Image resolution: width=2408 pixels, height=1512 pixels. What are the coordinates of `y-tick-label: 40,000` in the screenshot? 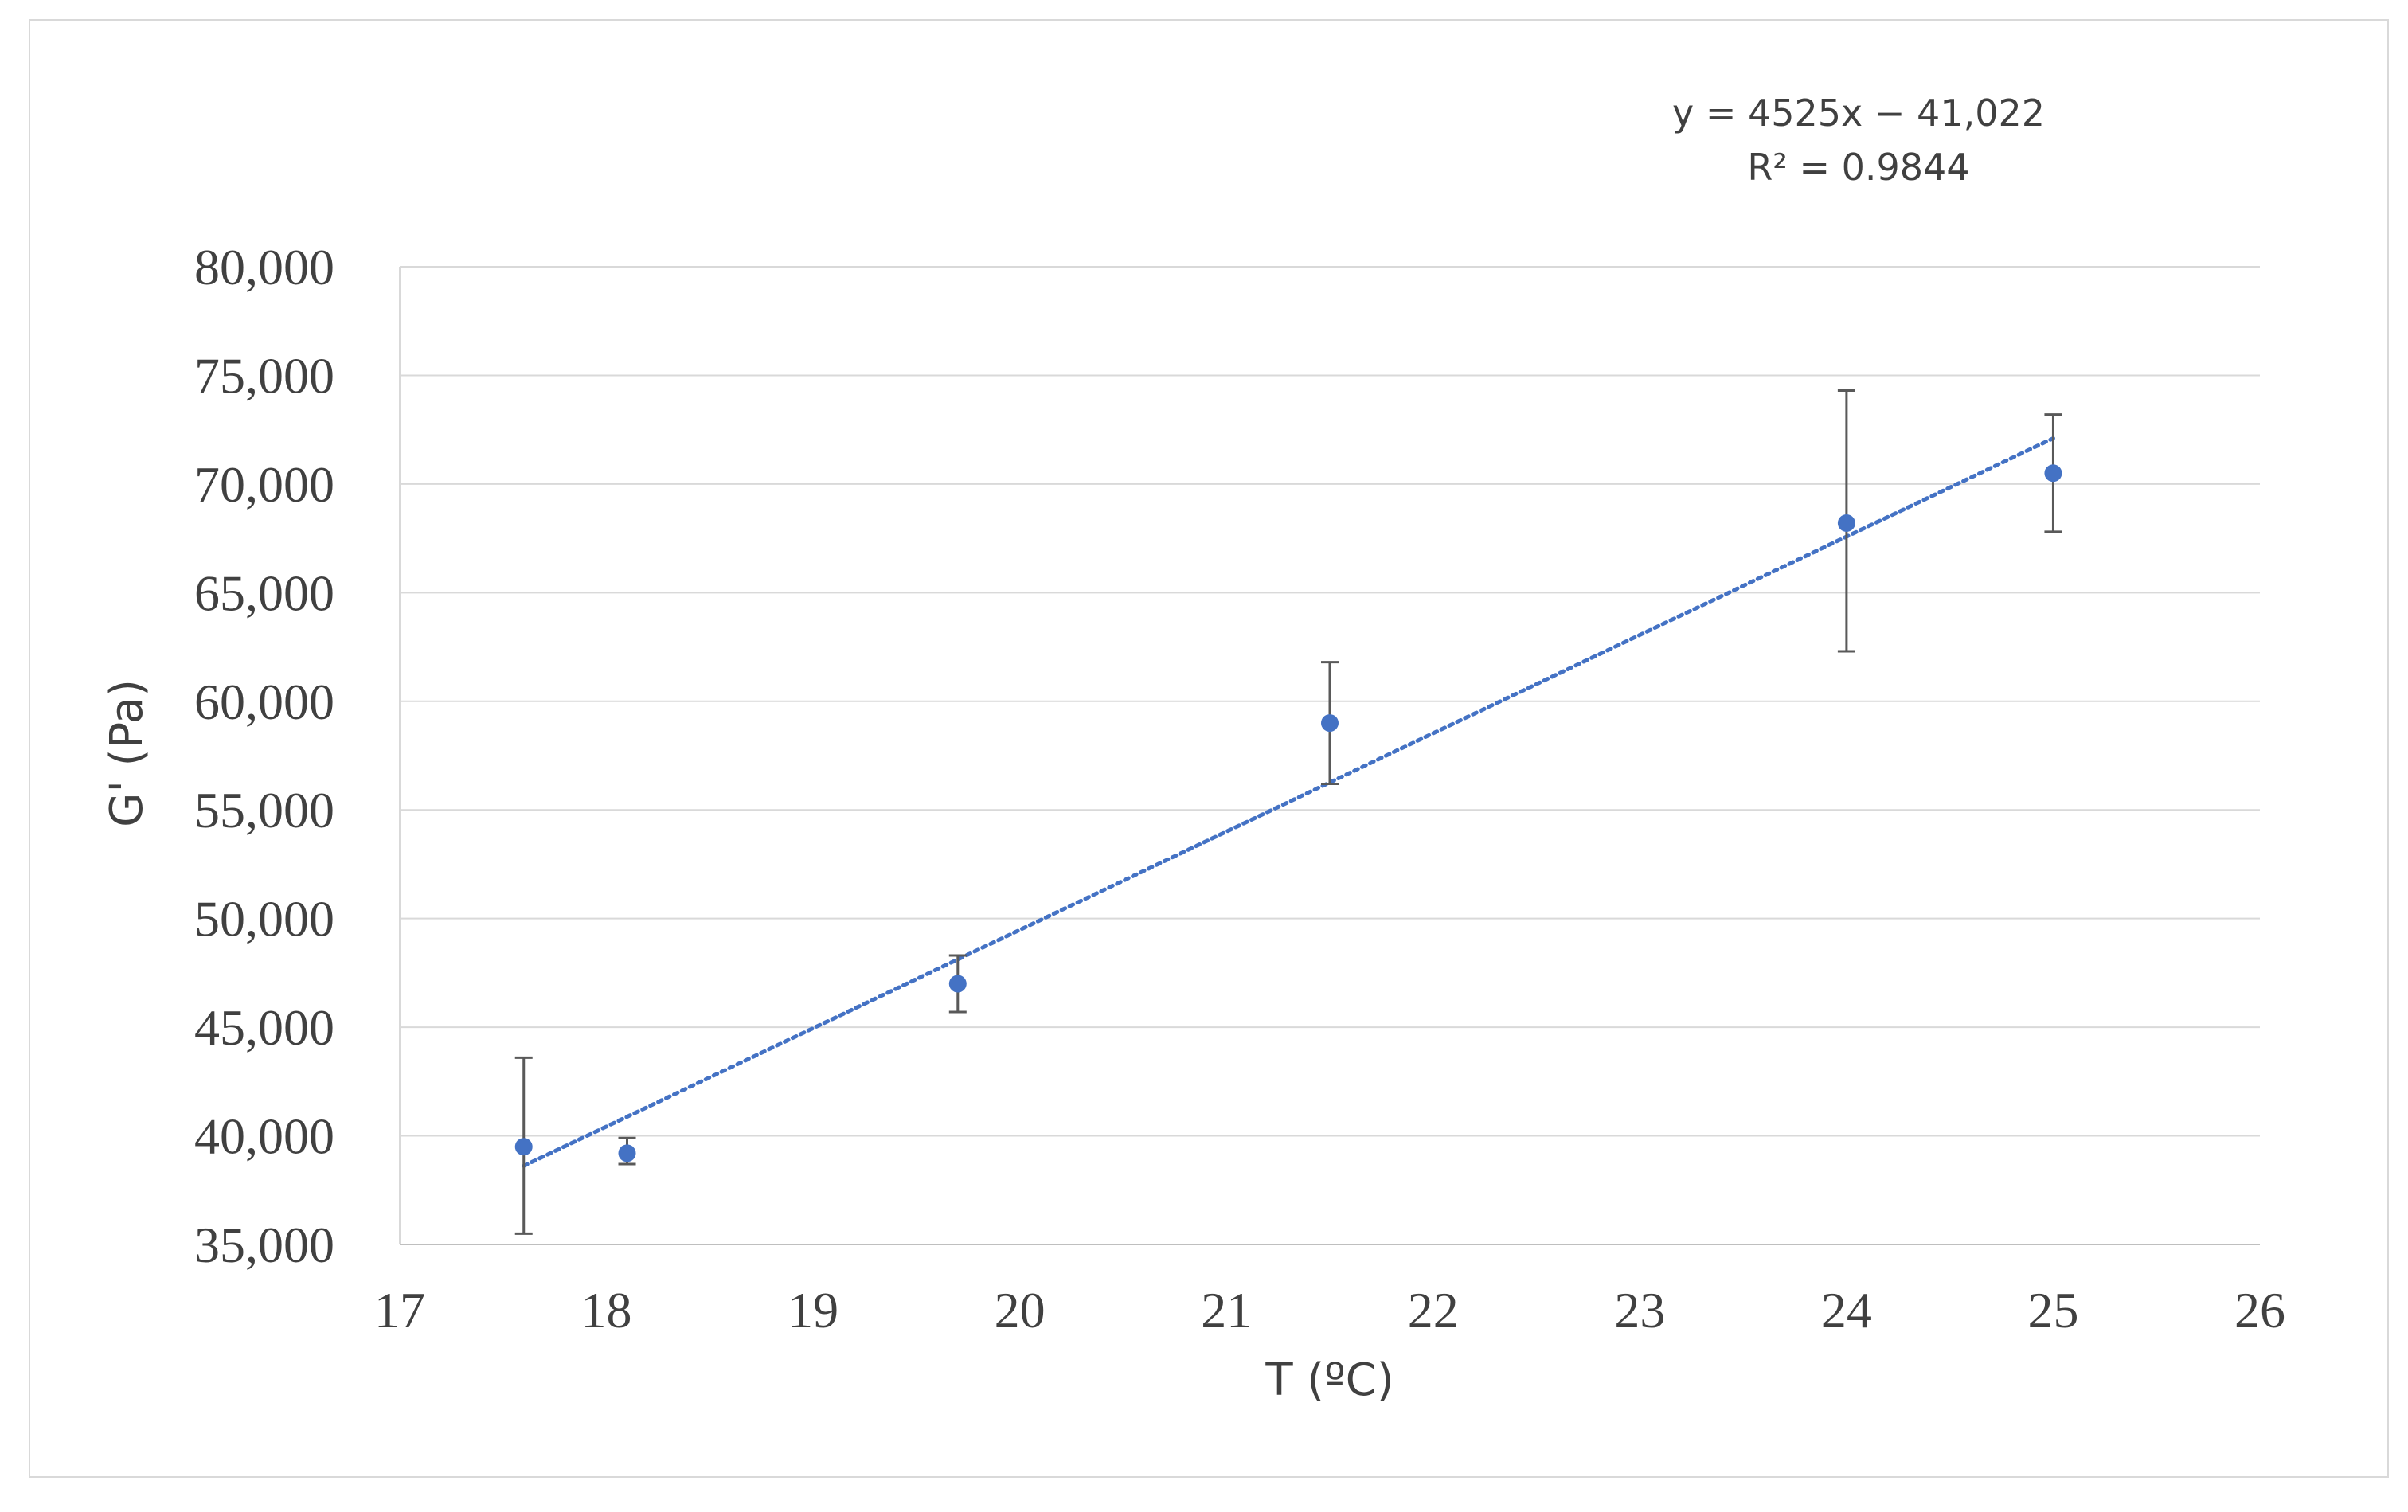 It's located at (264, 1136).